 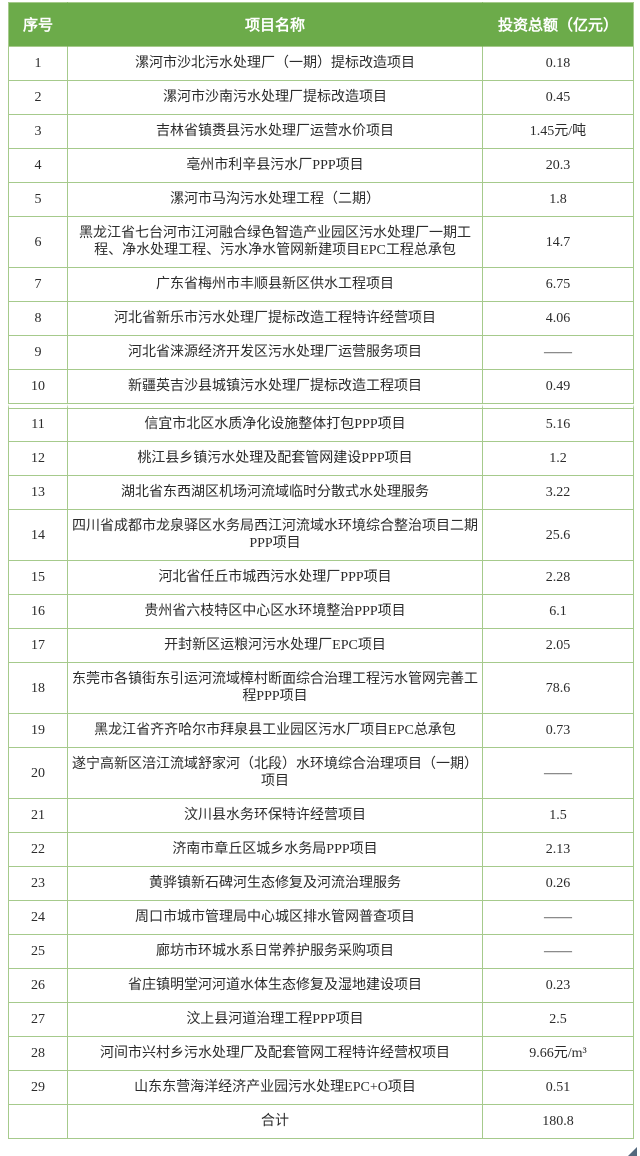 What do you see at coordinates (321, 646) in the screenshot?
I see `table-row: 17 开封新区运粮河污水处理厂EPC项目 2.05` at bounding box center [321, 646].